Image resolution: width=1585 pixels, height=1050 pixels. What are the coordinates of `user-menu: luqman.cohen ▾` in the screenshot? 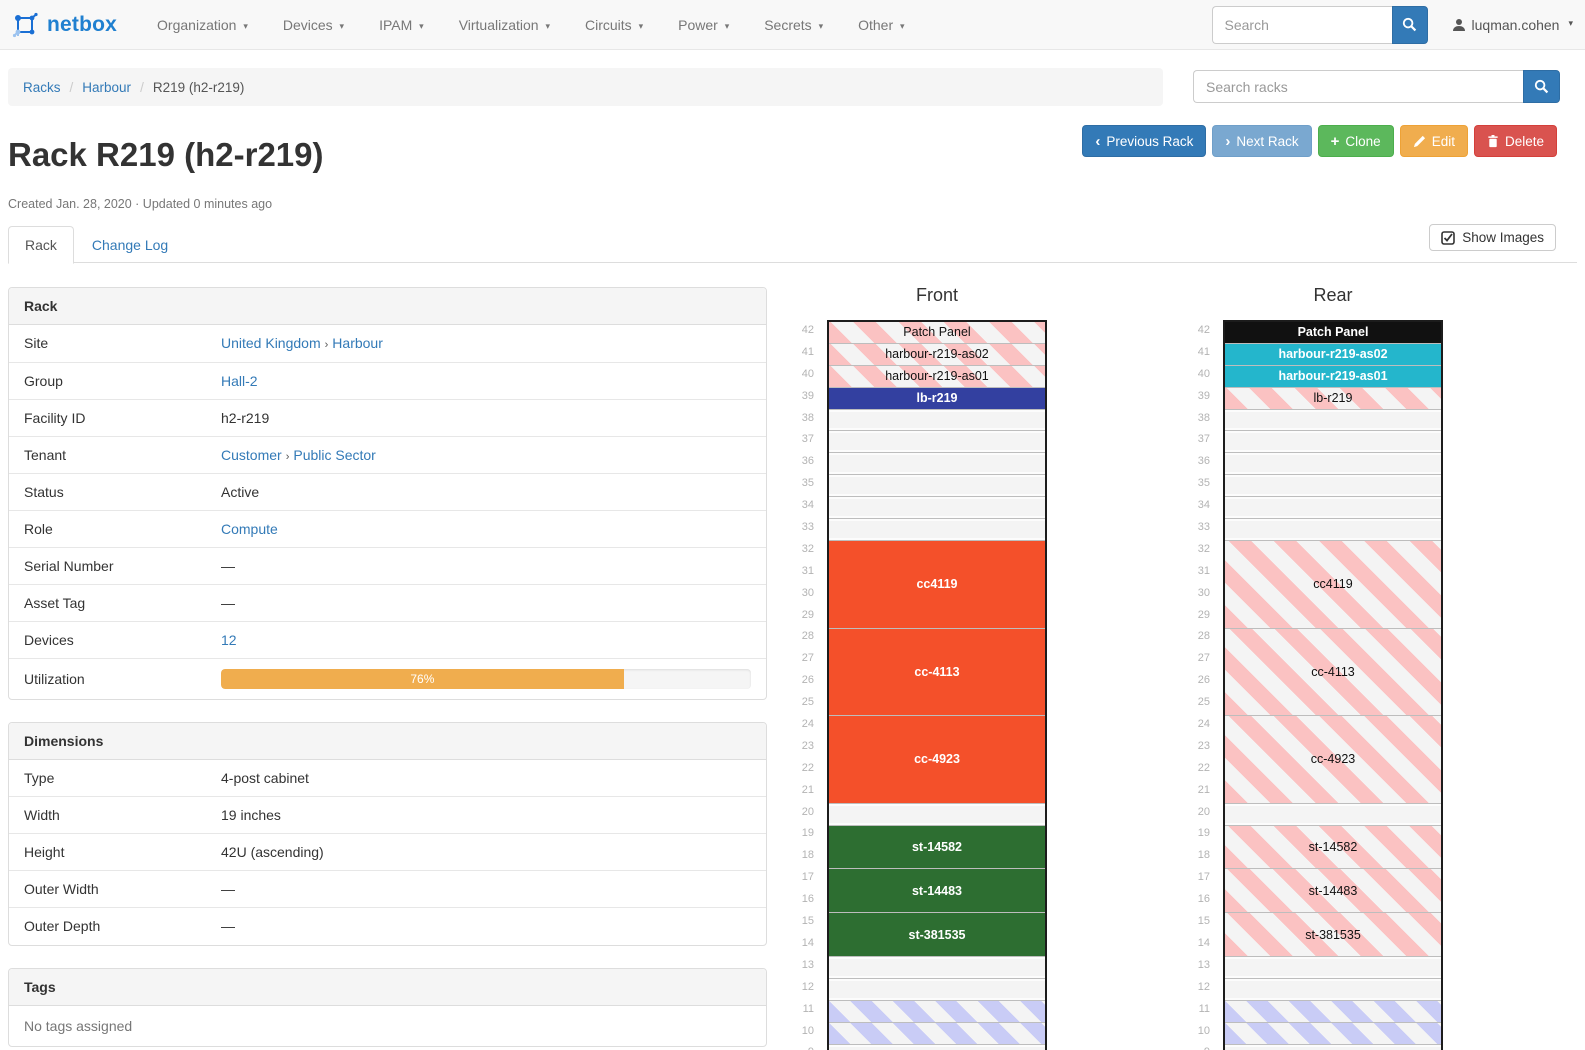 It's located at (1512, 25).